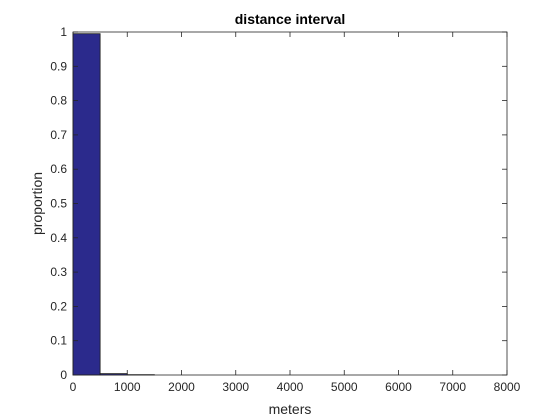  What do you see at coordinates (37, 203) in the screenshot?
I see `y-axis-label: proportion` at bounding box center [37, 203].